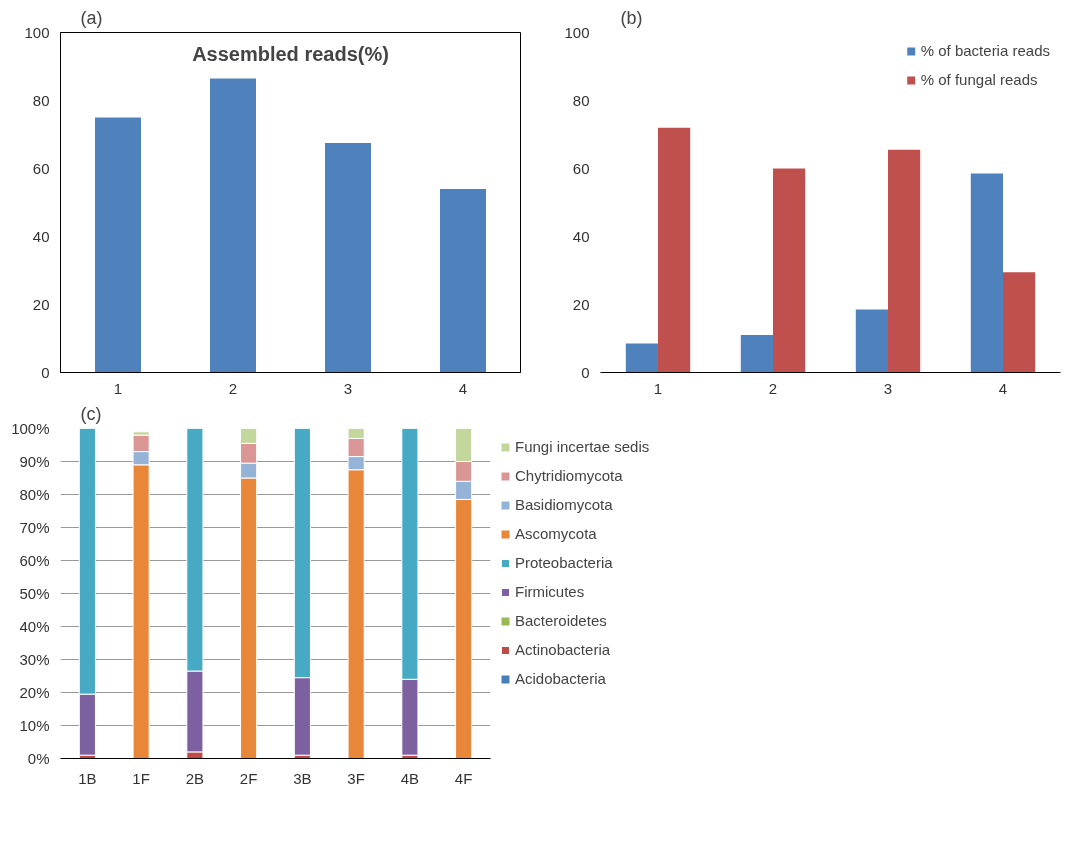  What do you see at coordinates (38, 758) in the screenshot?
I see `y-tick-label: 0%` at bounding box center [38, 758].